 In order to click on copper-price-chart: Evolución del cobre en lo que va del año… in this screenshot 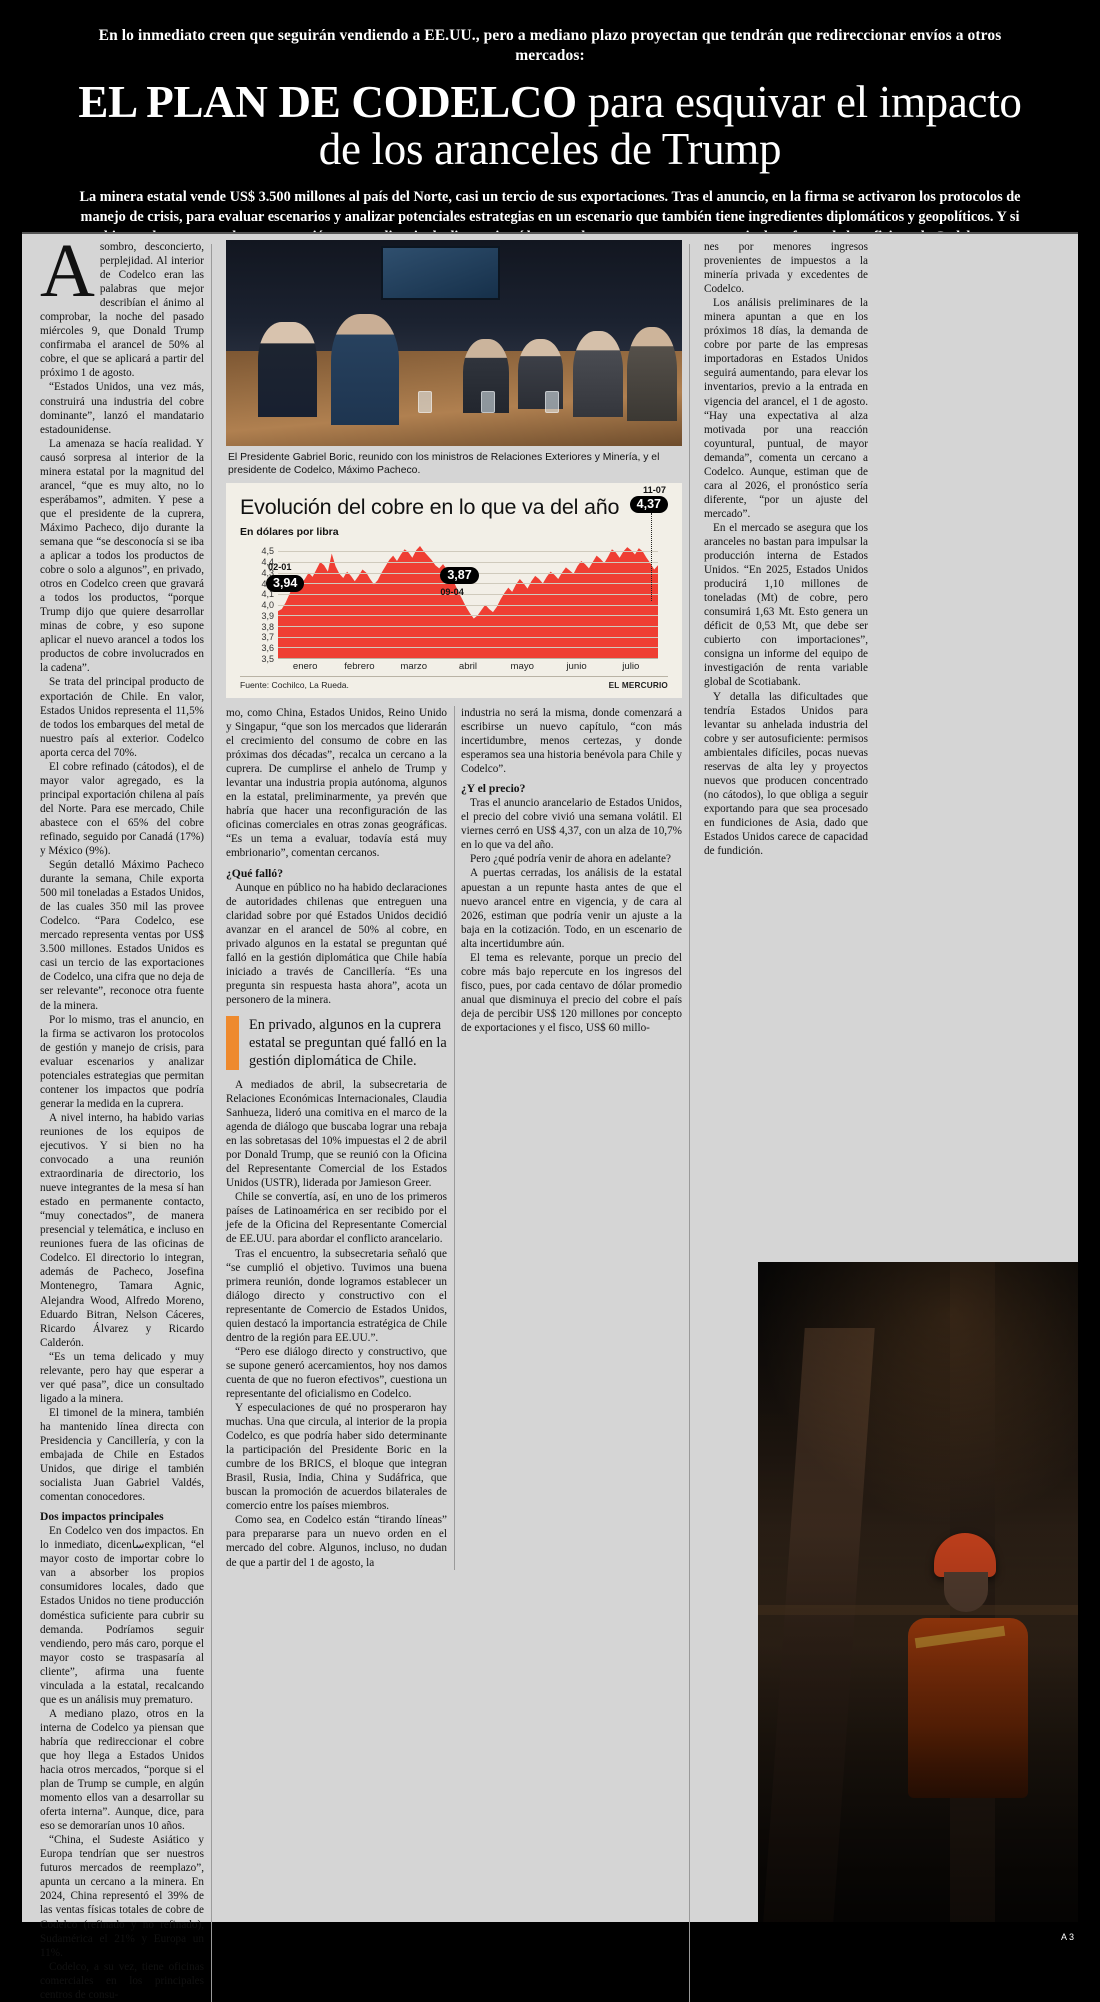, I will do `click(454, 590)`.